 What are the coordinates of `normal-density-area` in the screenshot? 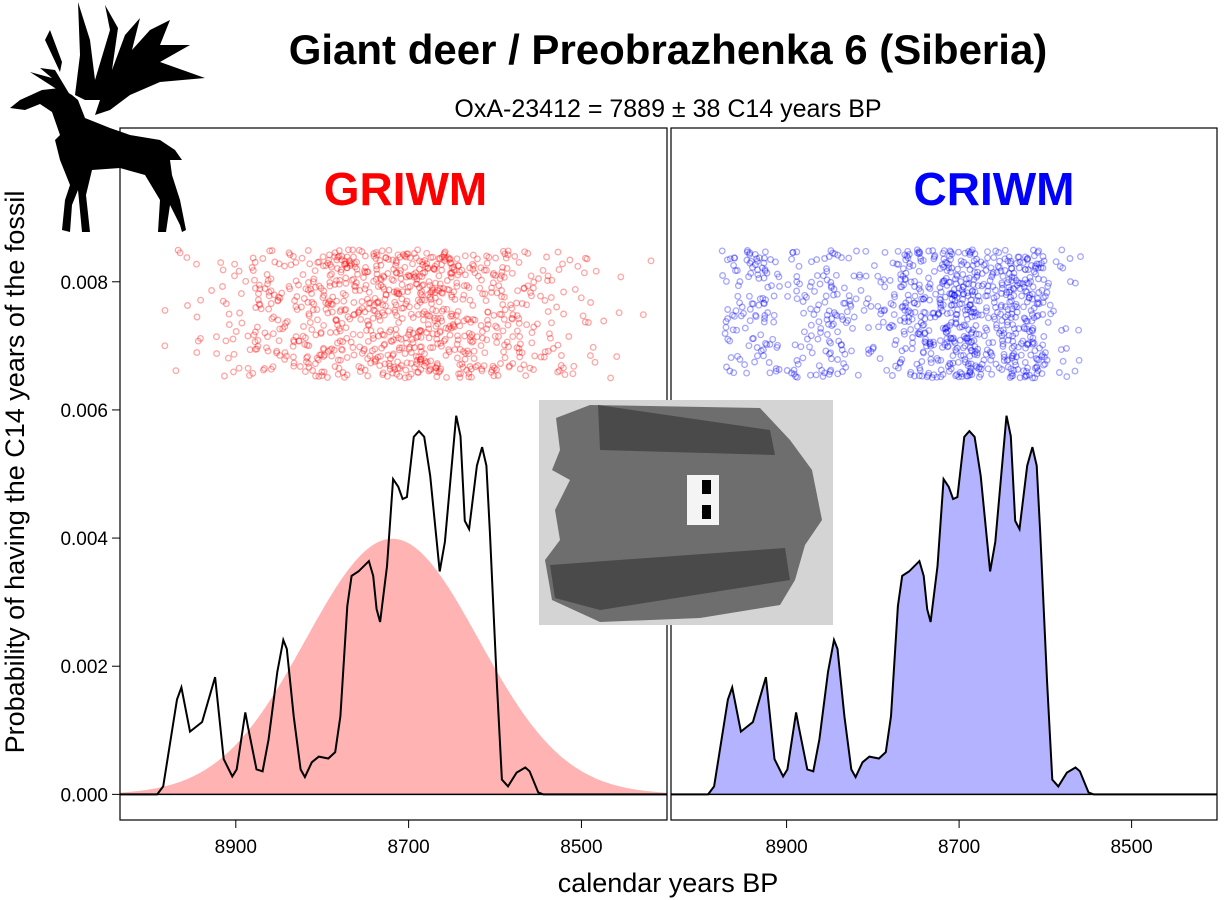 It's located at (393, 666).